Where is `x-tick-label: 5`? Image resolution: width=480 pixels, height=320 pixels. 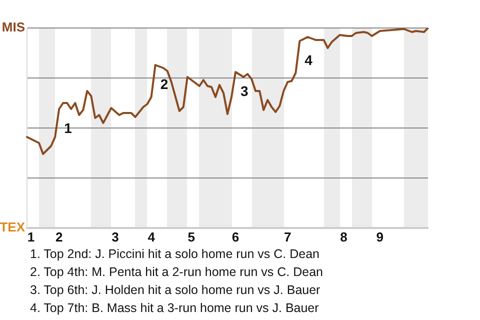 x-tick-label: 5 is located at coordinates (192, 236).